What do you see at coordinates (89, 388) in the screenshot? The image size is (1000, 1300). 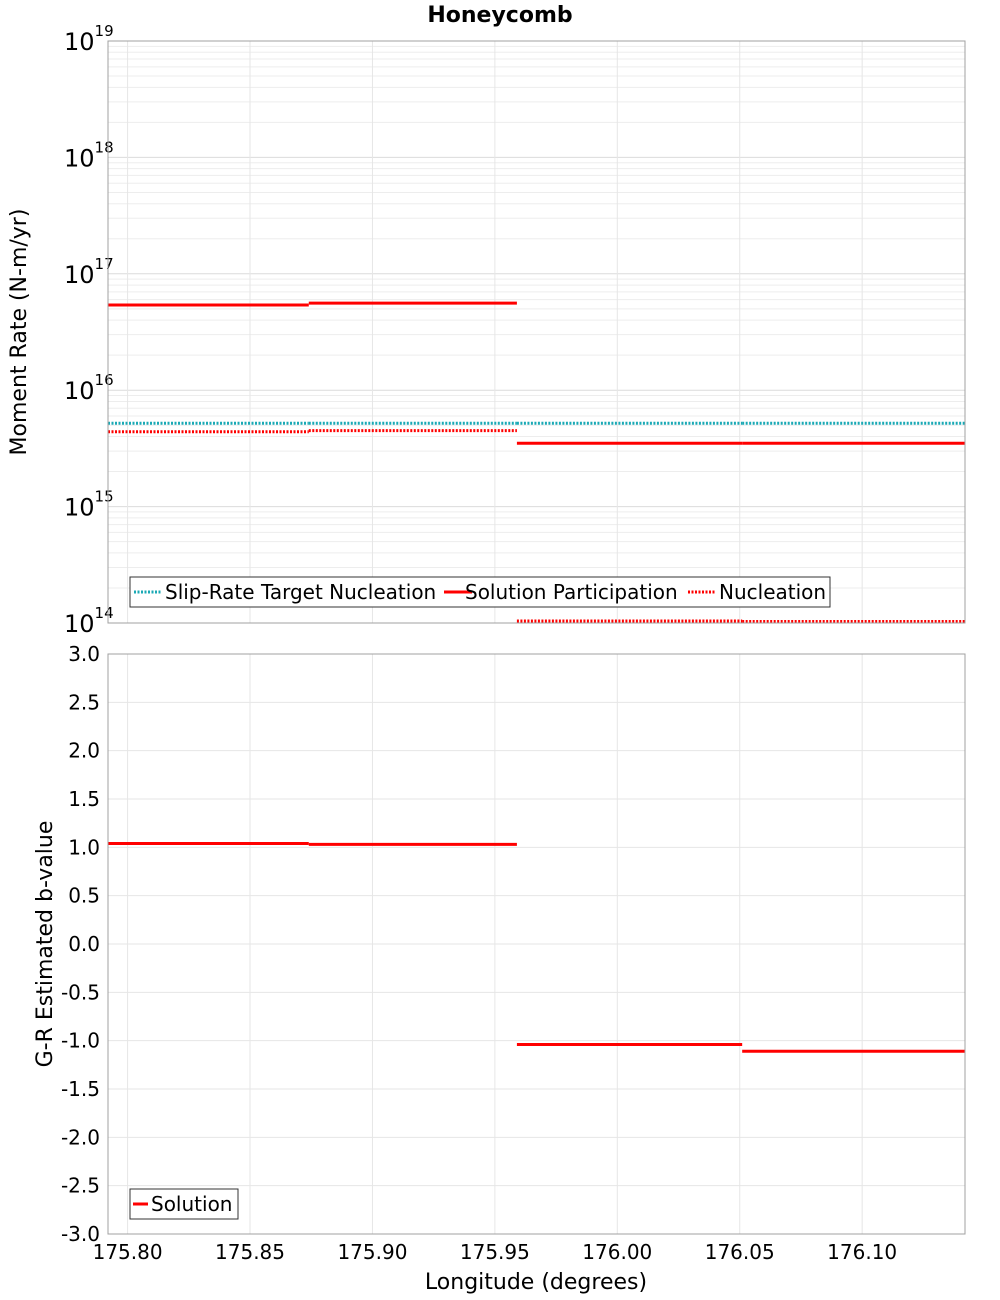 I see `y-tick-label: 1016` at bounding box center [89, 388].